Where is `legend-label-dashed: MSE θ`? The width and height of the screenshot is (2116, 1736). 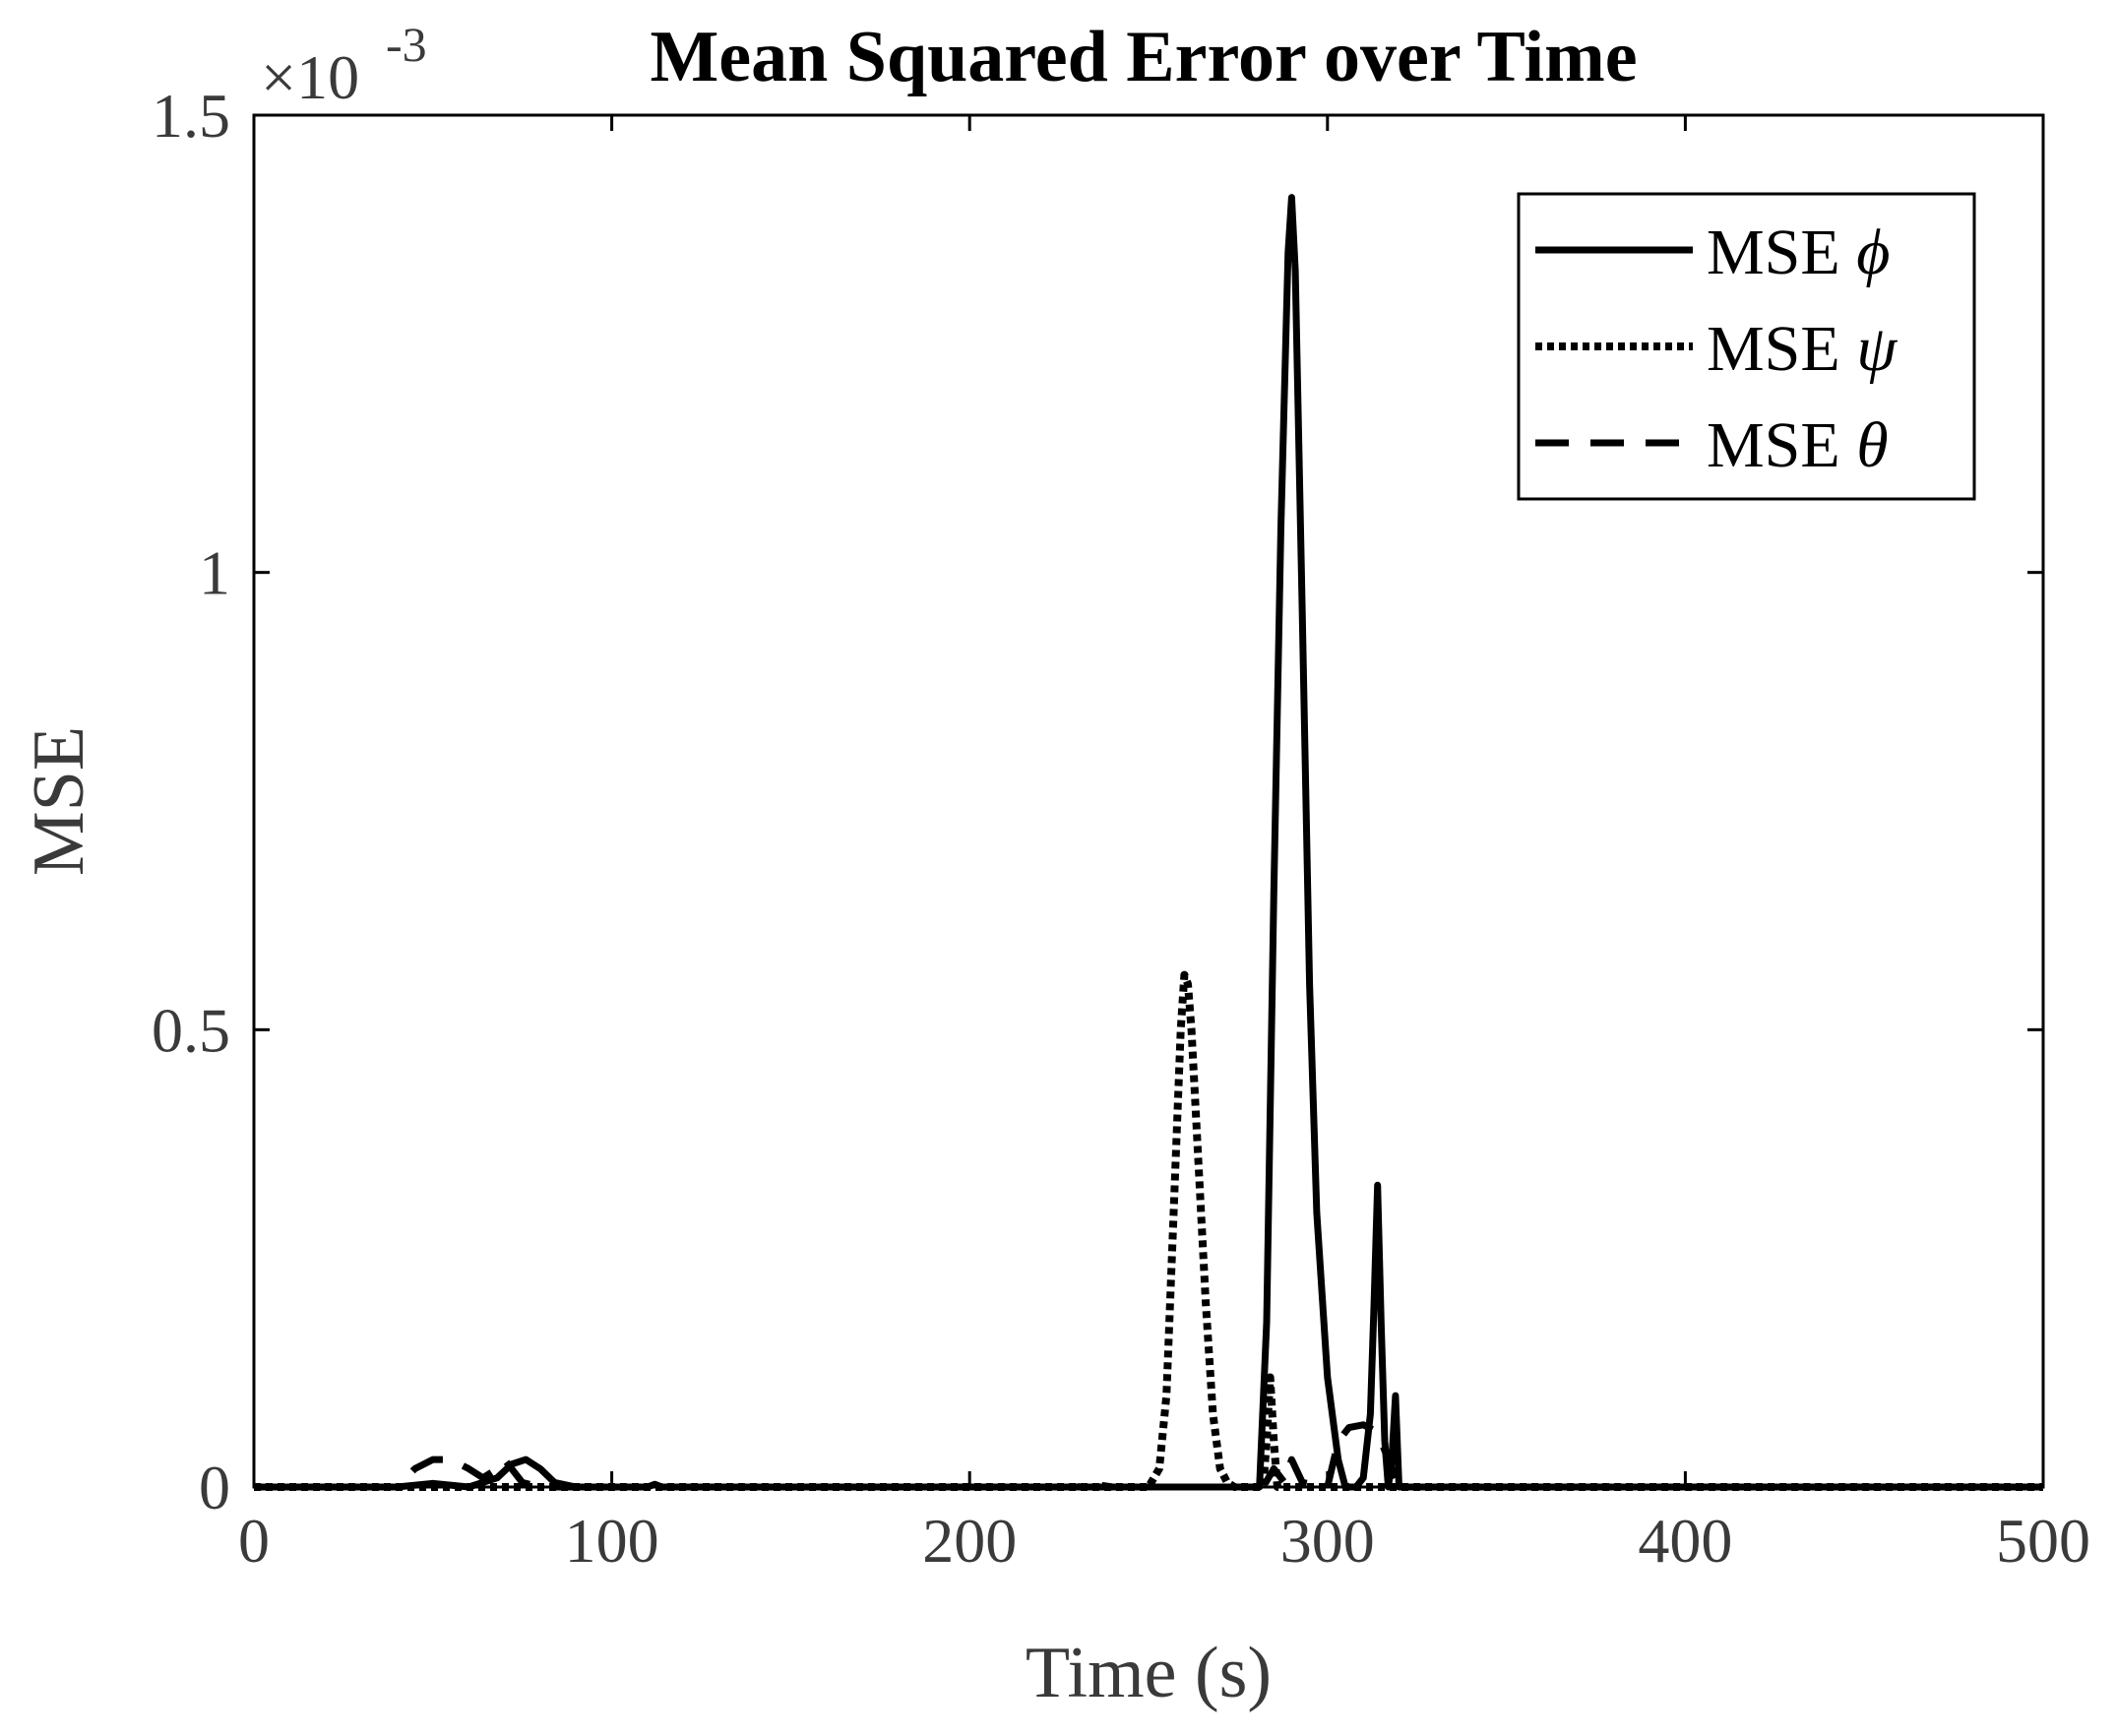
legend-label-dashed: MSE θ is located at coordinates (1798, 445).